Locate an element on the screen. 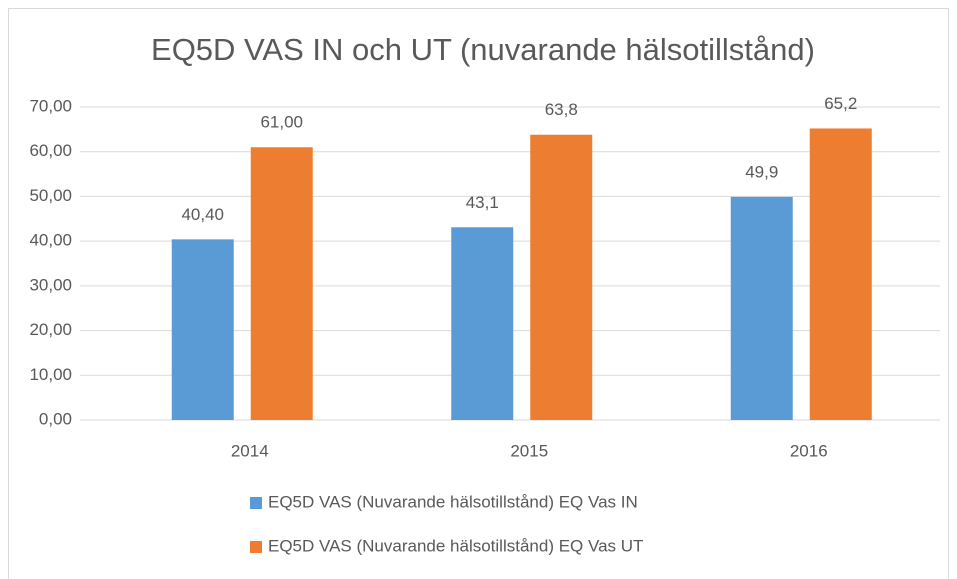 The height and width of the screenshot is (579, 957). y-tick-label: 30,00 is located at coordinates (50, 284).